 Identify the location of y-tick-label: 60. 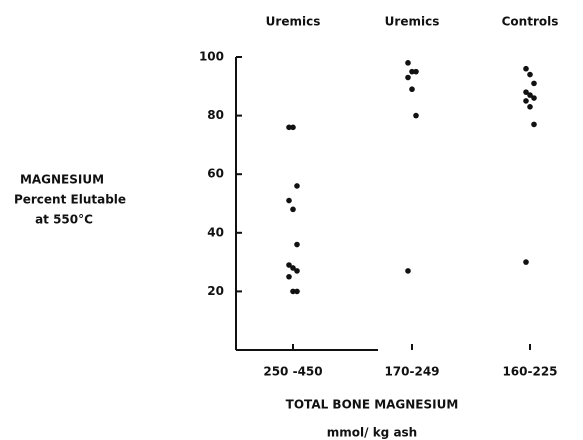
(215, 174).